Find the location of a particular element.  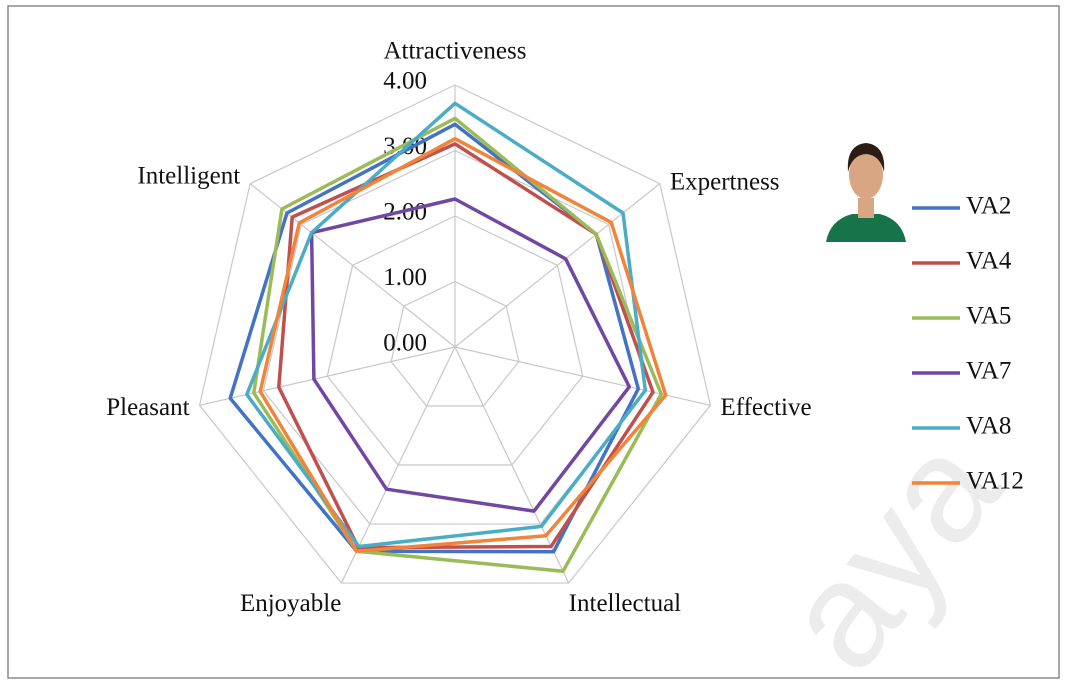

axis-label: Pleasant is located at coordinates (147, 407).